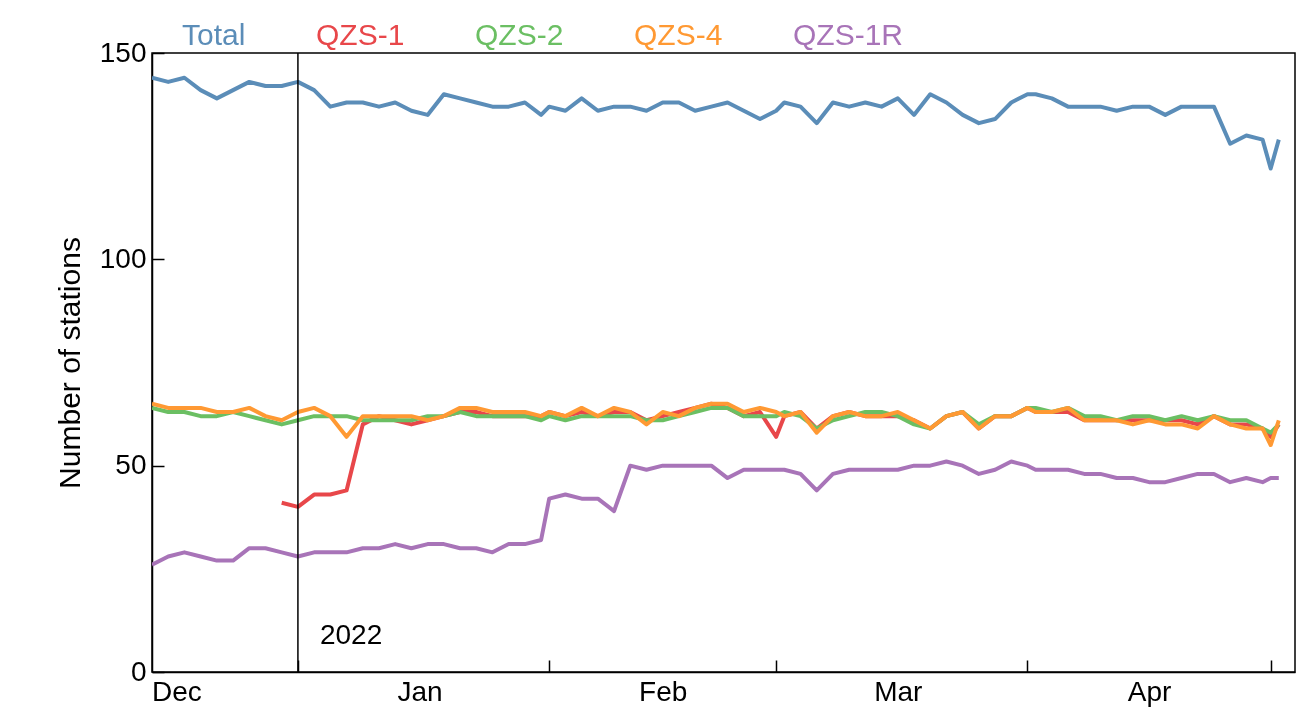 This screenshot has width=1316, height=723. Describe the element at coordinates (176, 691) in the screenshot. I see `x-tick-label: Dec` at that location.